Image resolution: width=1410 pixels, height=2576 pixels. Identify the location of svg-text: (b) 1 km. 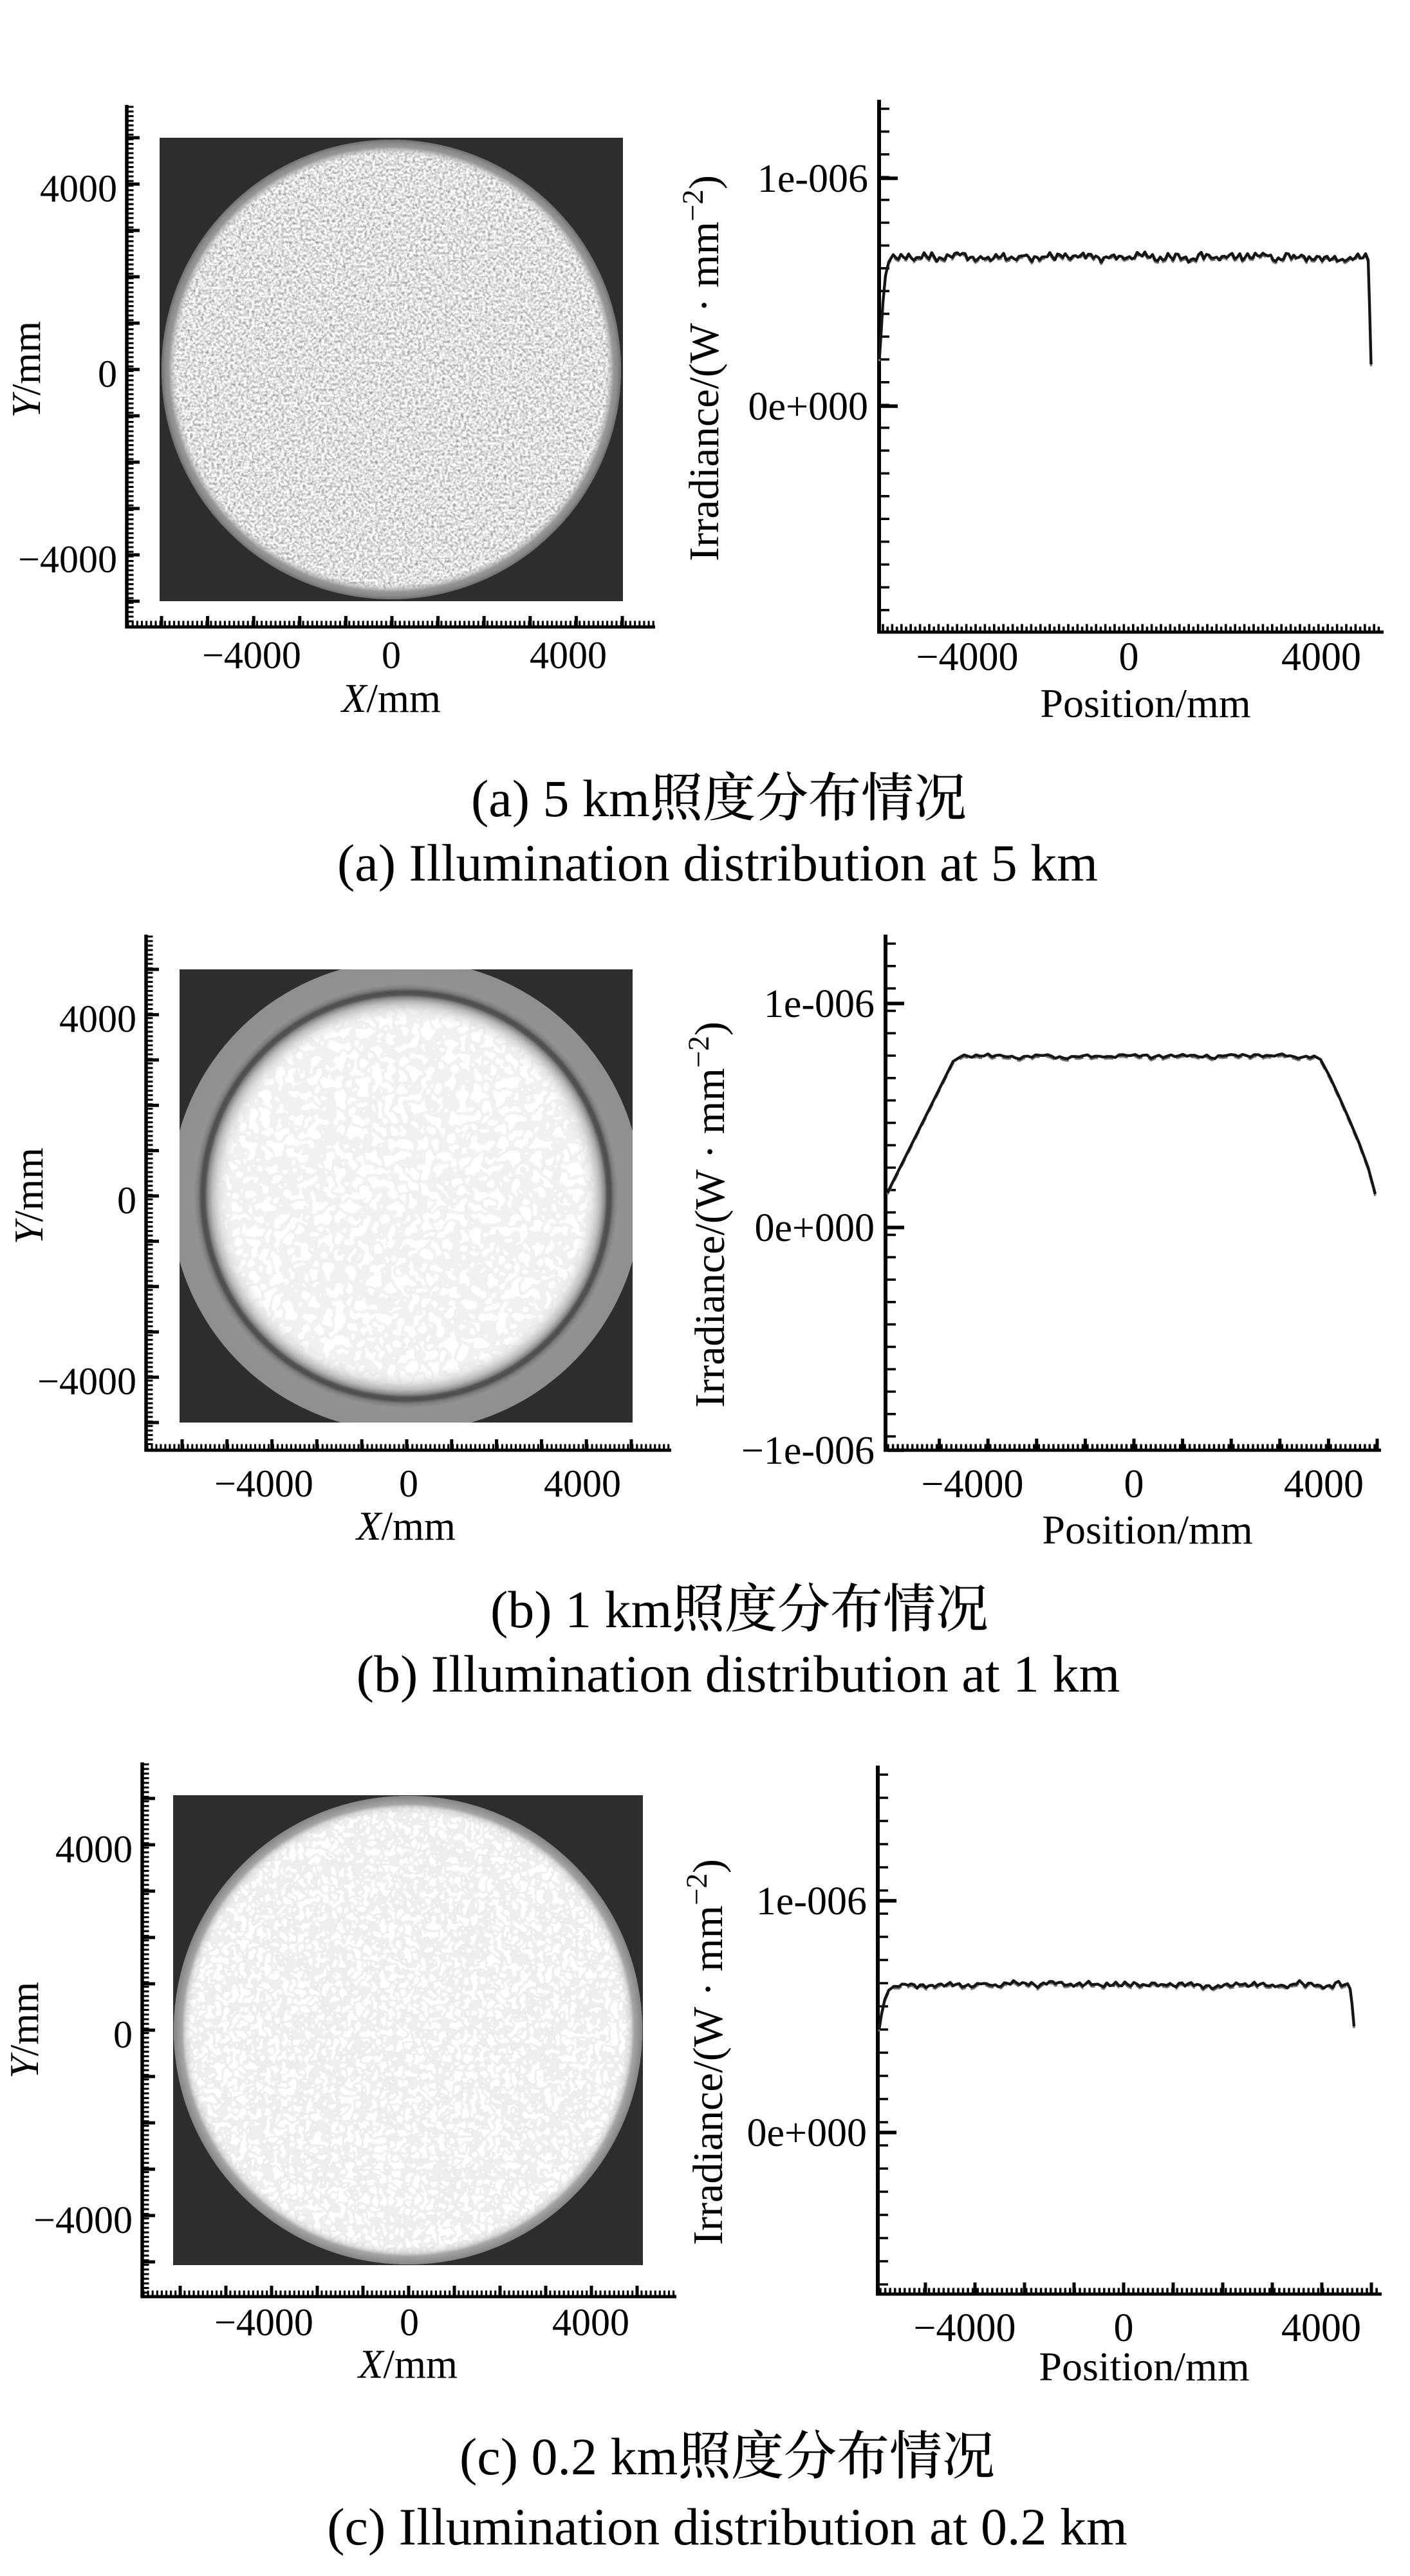
(581, 1609).